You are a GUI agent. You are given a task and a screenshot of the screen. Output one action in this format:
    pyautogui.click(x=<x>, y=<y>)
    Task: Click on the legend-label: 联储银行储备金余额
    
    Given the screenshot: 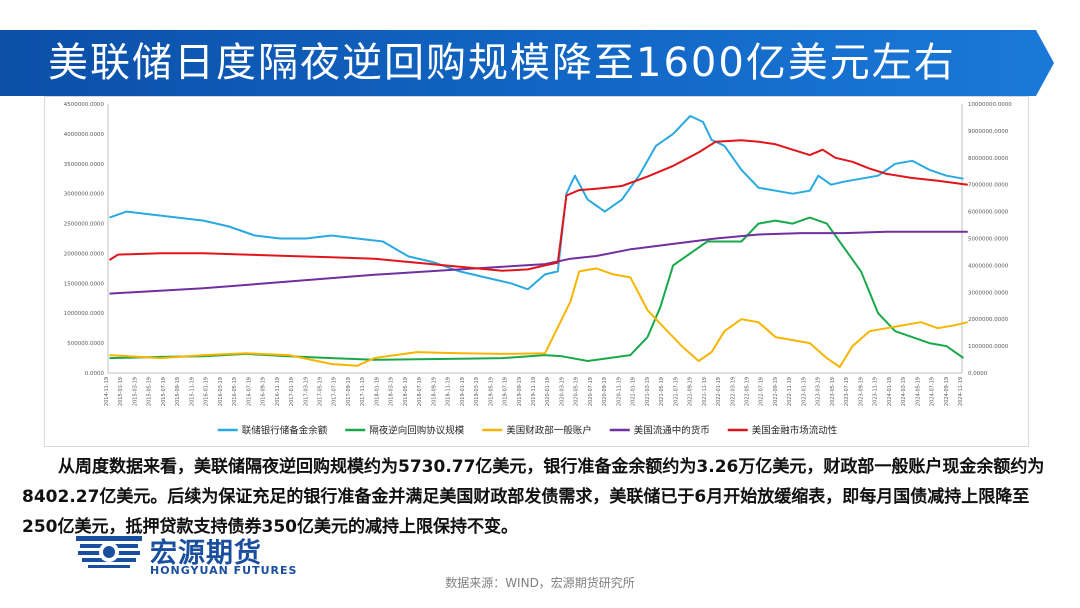 What is the action you would take?
    pyautogui.click(x=285, y=431)
    